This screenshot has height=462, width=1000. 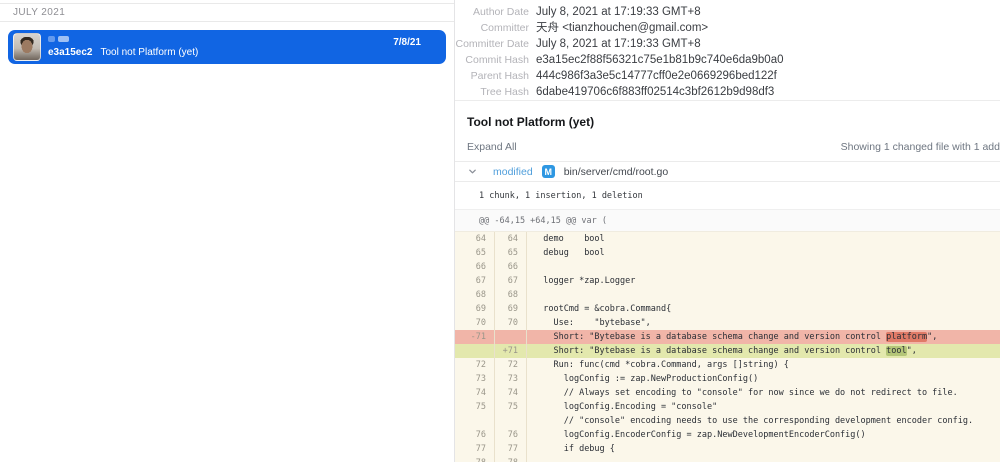 What do you see at coordinates (475, 449) in the screenshot?
I see `old-line-number: 77` at bounding box center [475, 449].